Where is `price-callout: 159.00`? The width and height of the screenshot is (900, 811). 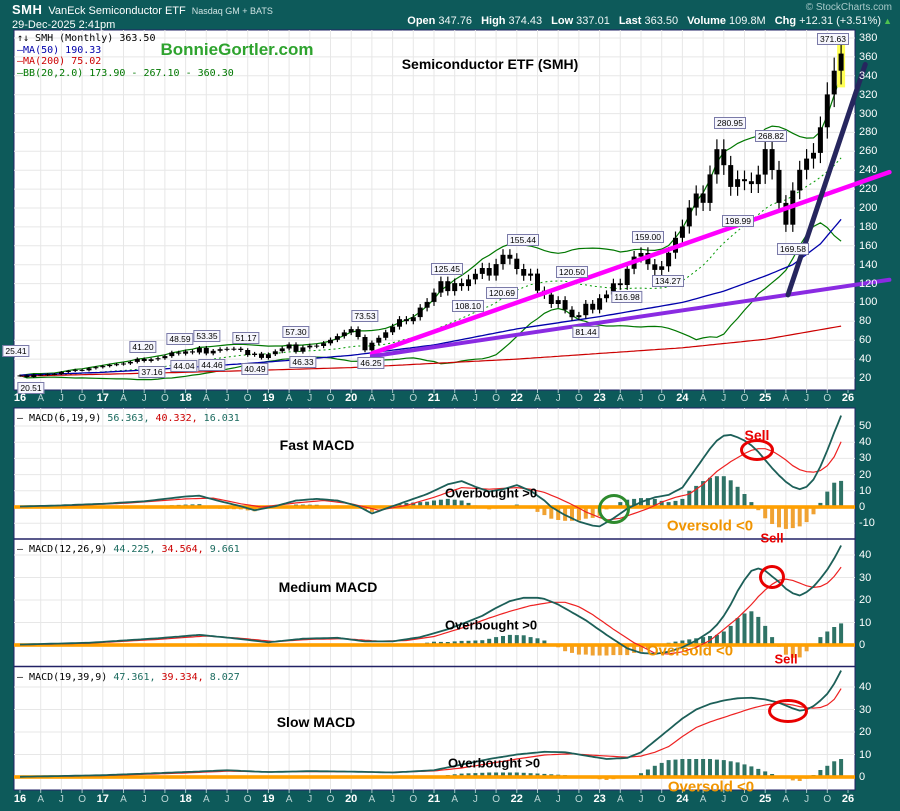
price-callout: 159.00 is located at coordinates (648, 237).